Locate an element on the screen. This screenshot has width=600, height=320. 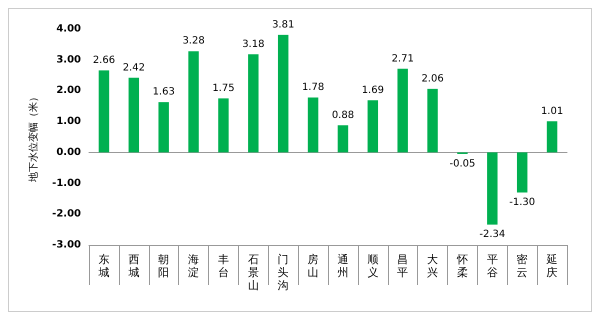
data-label: 2.66 is located at coordinates (104, 60).